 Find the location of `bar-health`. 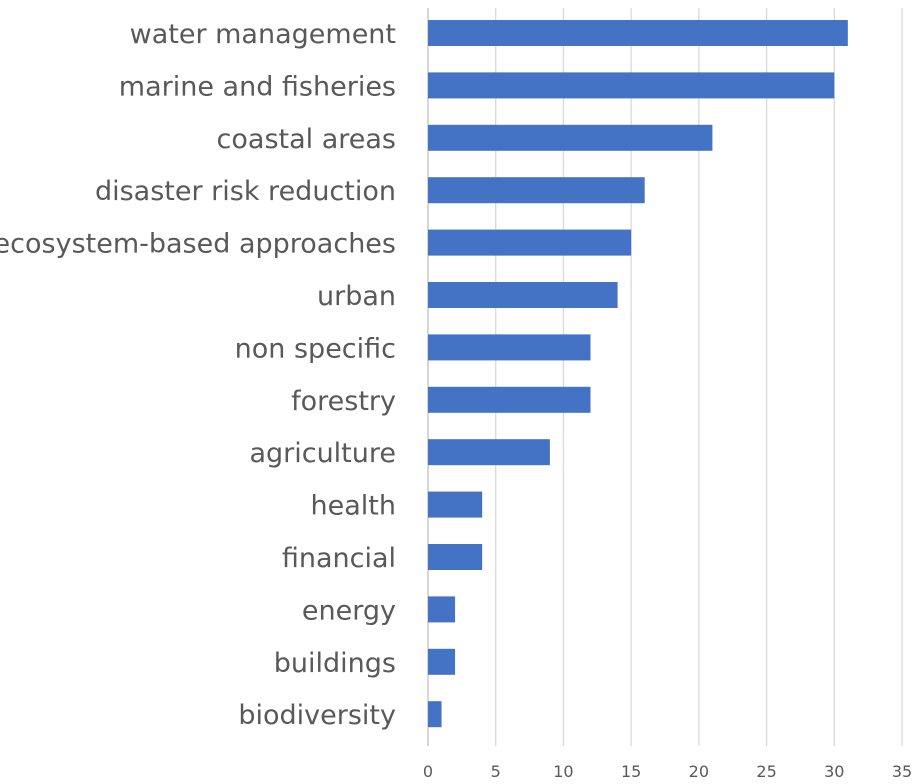

bar-health is located at coordinates (455, 504).